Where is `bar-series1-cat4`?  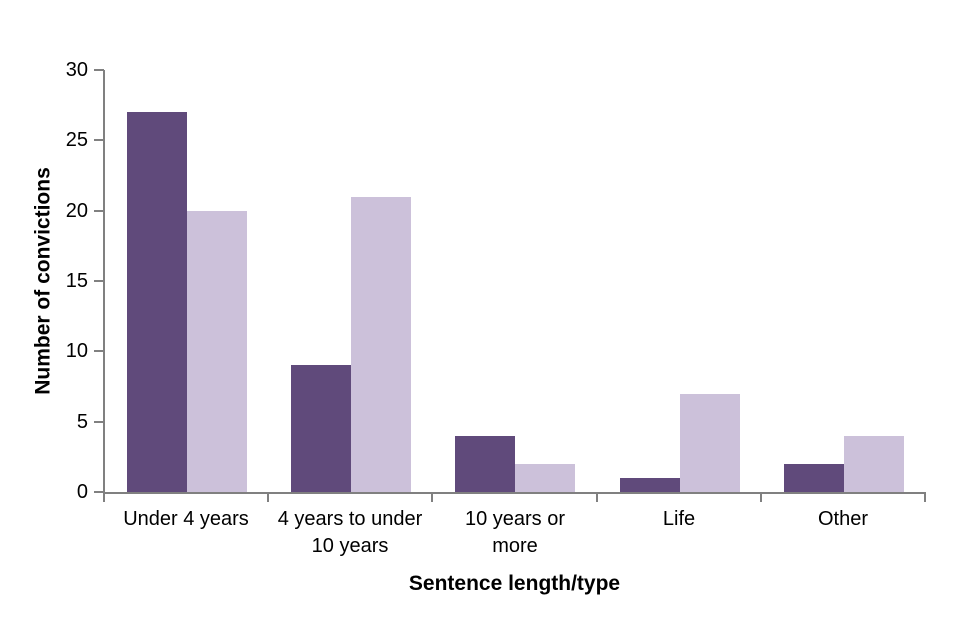 bar-series1-cat4 is located at coordinates (650, 485).